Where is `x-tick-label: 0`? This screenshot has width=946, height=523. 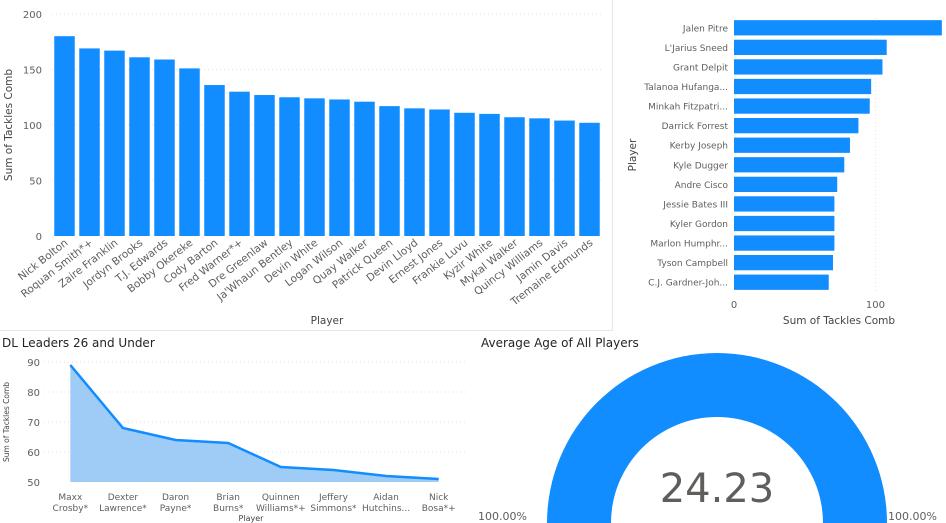 x-tick-label: 0 is located at coordinates (734, 305).